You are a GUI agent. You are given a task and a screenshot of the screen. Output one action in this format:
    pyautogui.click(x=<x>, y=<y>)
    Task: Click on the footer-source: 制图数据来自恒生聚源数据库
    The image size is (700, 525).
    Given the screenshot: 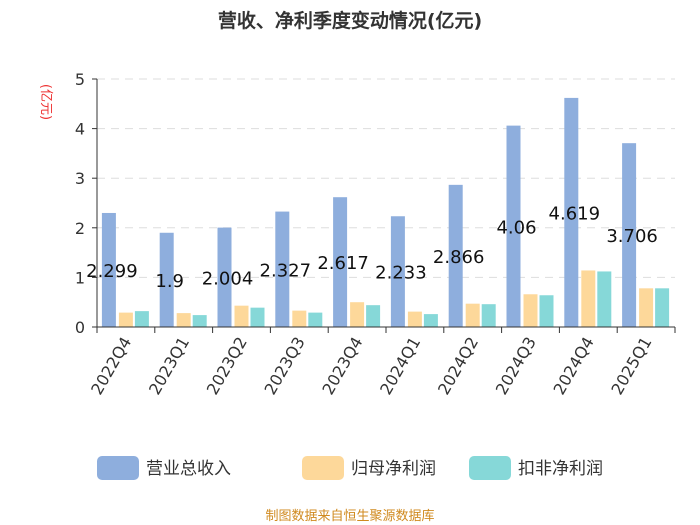 What is the action you would take?
    pyautogui.click(x=349, y=516)
    